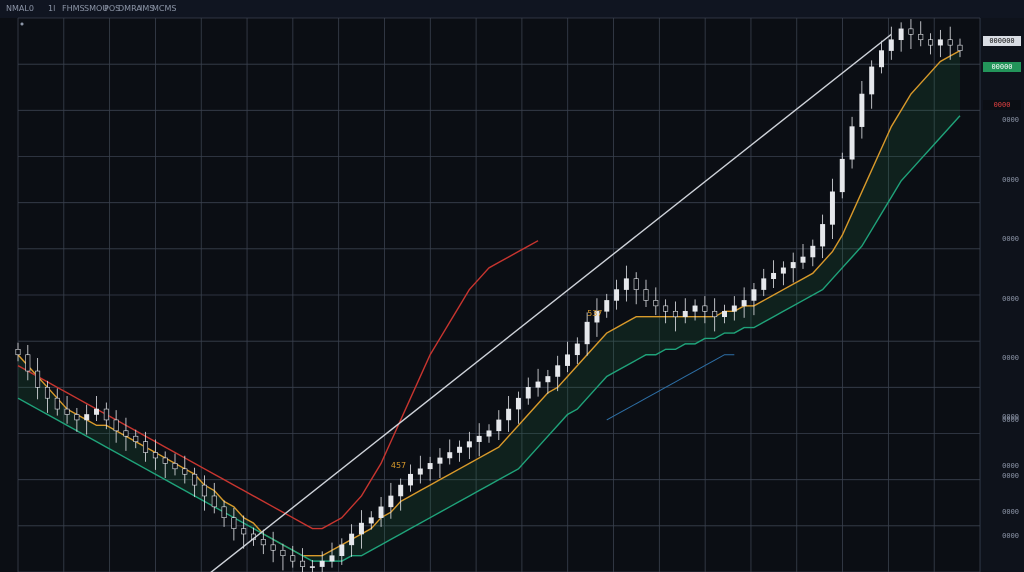 The height and width of the screenshot is (572, 1024). Describe the element at coordinates (130, 8) in the screenshot. I see `header-item: DMRA` at that location.